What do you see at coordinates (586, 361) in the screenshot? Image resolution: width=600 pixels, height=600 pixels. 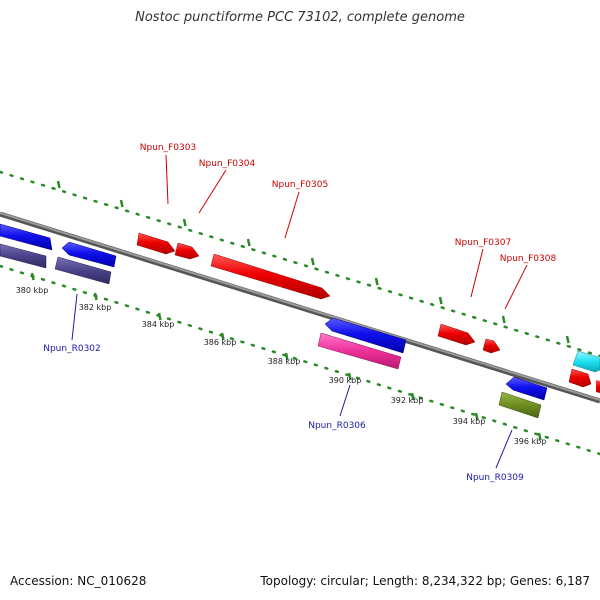 I see `gene-arrow-cyan` at bounding box center [586, 361].